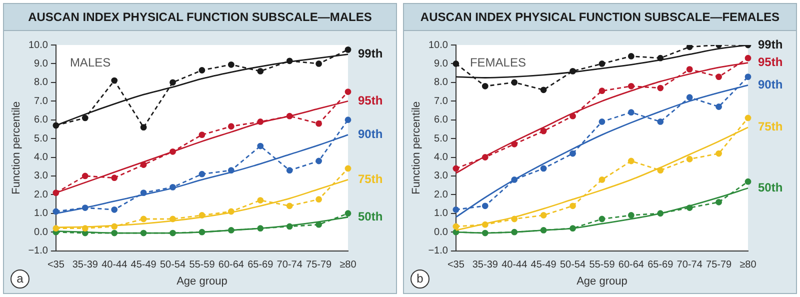 This screenshot has width=800, height=297. I want to click on text: b, so click(420, 278).